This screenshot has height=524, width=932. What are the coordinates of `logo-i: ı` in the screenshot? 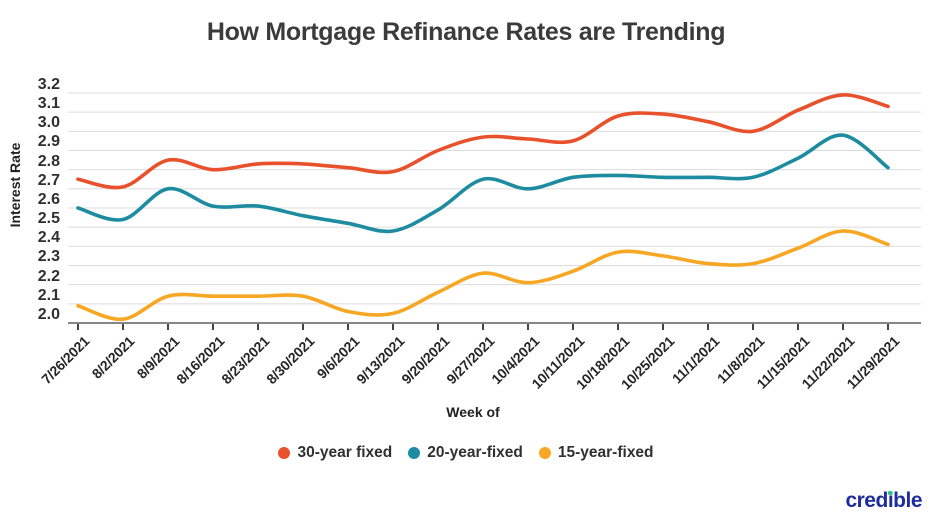 It's located at (890, 500).